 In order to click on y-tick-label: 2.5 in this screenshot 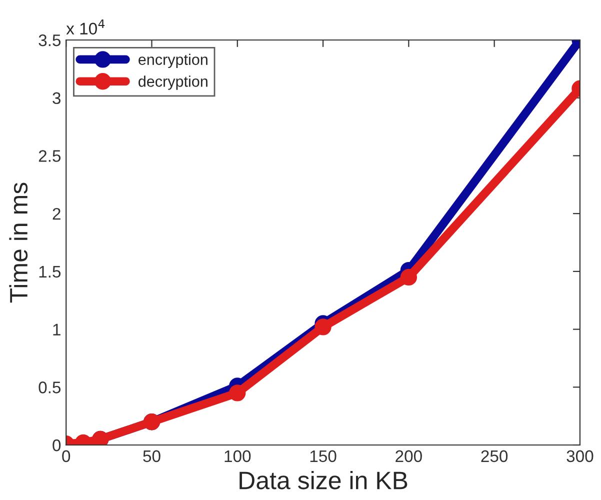, I will do `click(49, 156)`.